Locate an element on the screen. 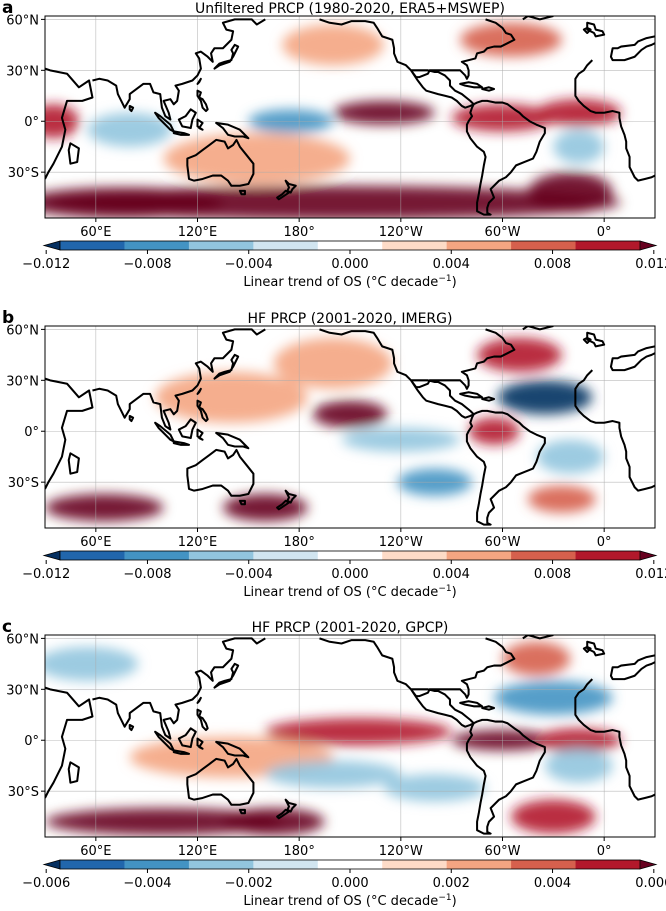 The height and width of the screenshot is (911, 666). panel-label: c is located at coordinates (7, 627).